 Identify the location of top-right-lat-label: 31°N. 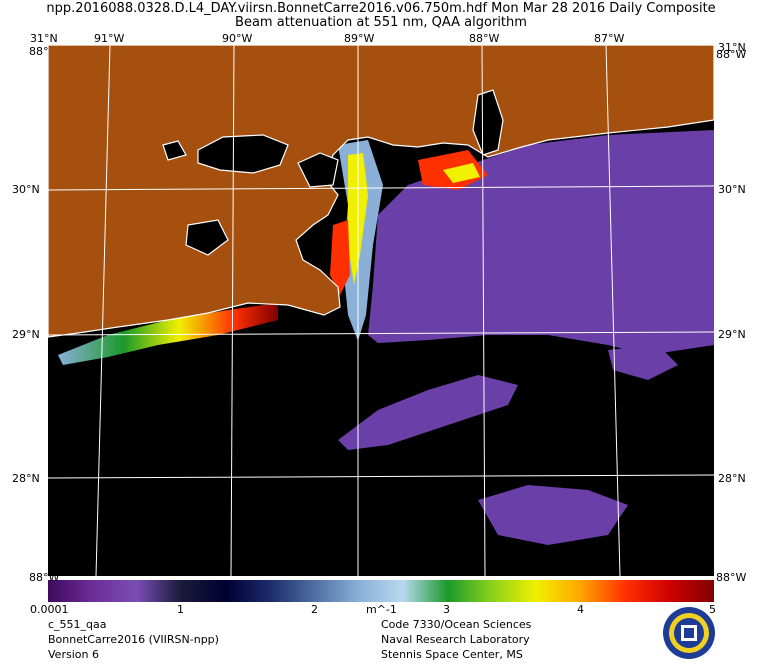
(732, 47).